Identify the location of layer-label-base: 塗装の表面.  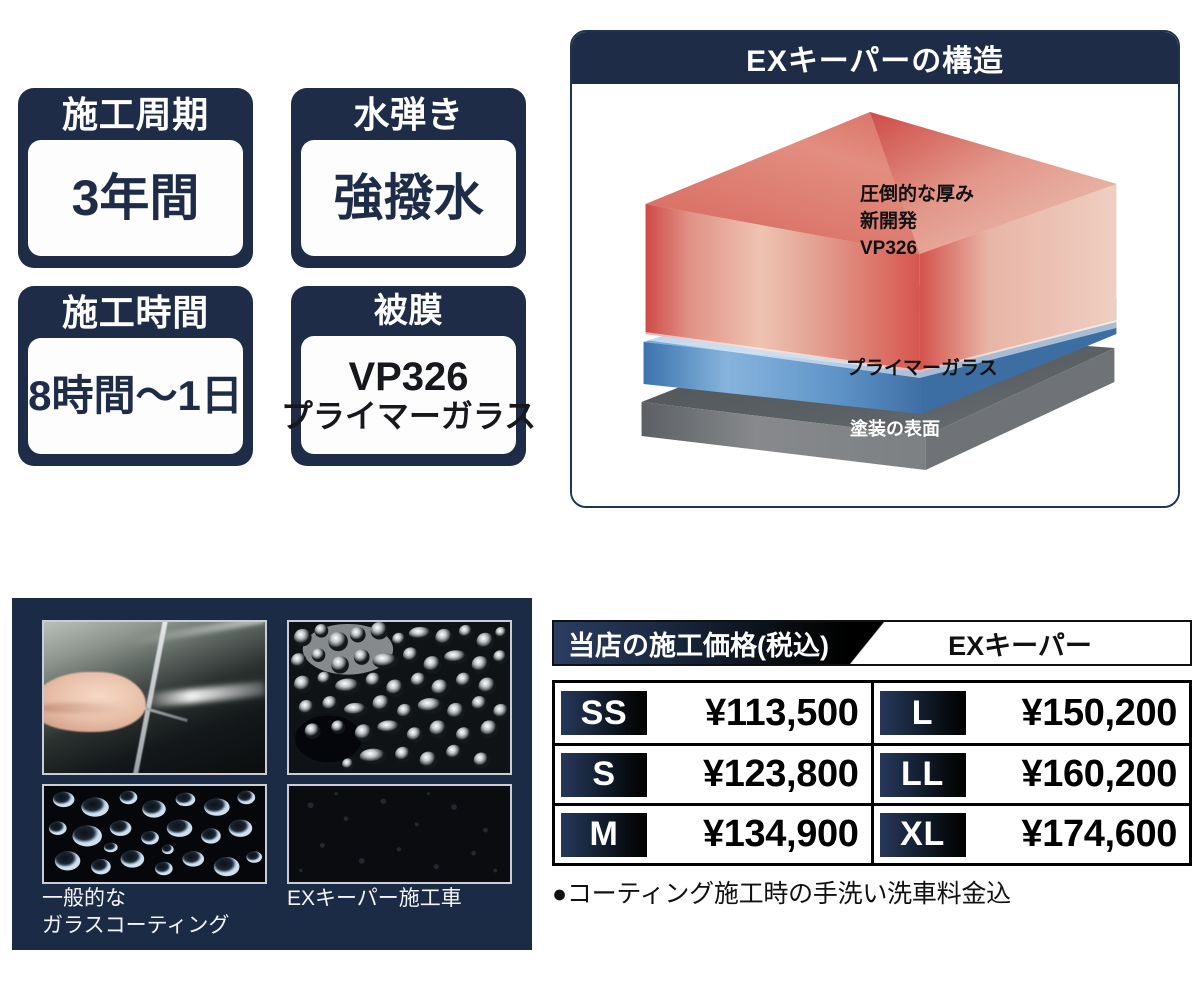
(895, 429).